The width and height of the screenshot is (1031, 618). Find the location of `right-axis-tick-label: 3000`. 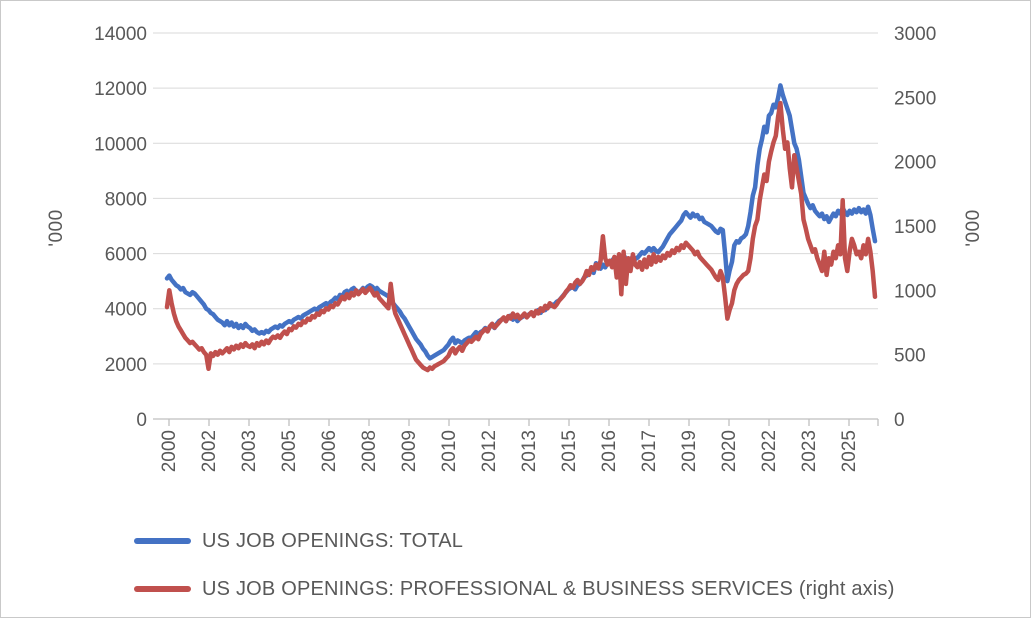

right-axis-tick-label: 3000 is located at coordinates (915, 34).